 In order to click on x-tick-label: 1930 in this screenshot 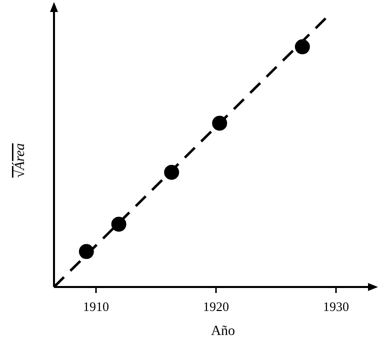, I will do `click(336, 306)`.